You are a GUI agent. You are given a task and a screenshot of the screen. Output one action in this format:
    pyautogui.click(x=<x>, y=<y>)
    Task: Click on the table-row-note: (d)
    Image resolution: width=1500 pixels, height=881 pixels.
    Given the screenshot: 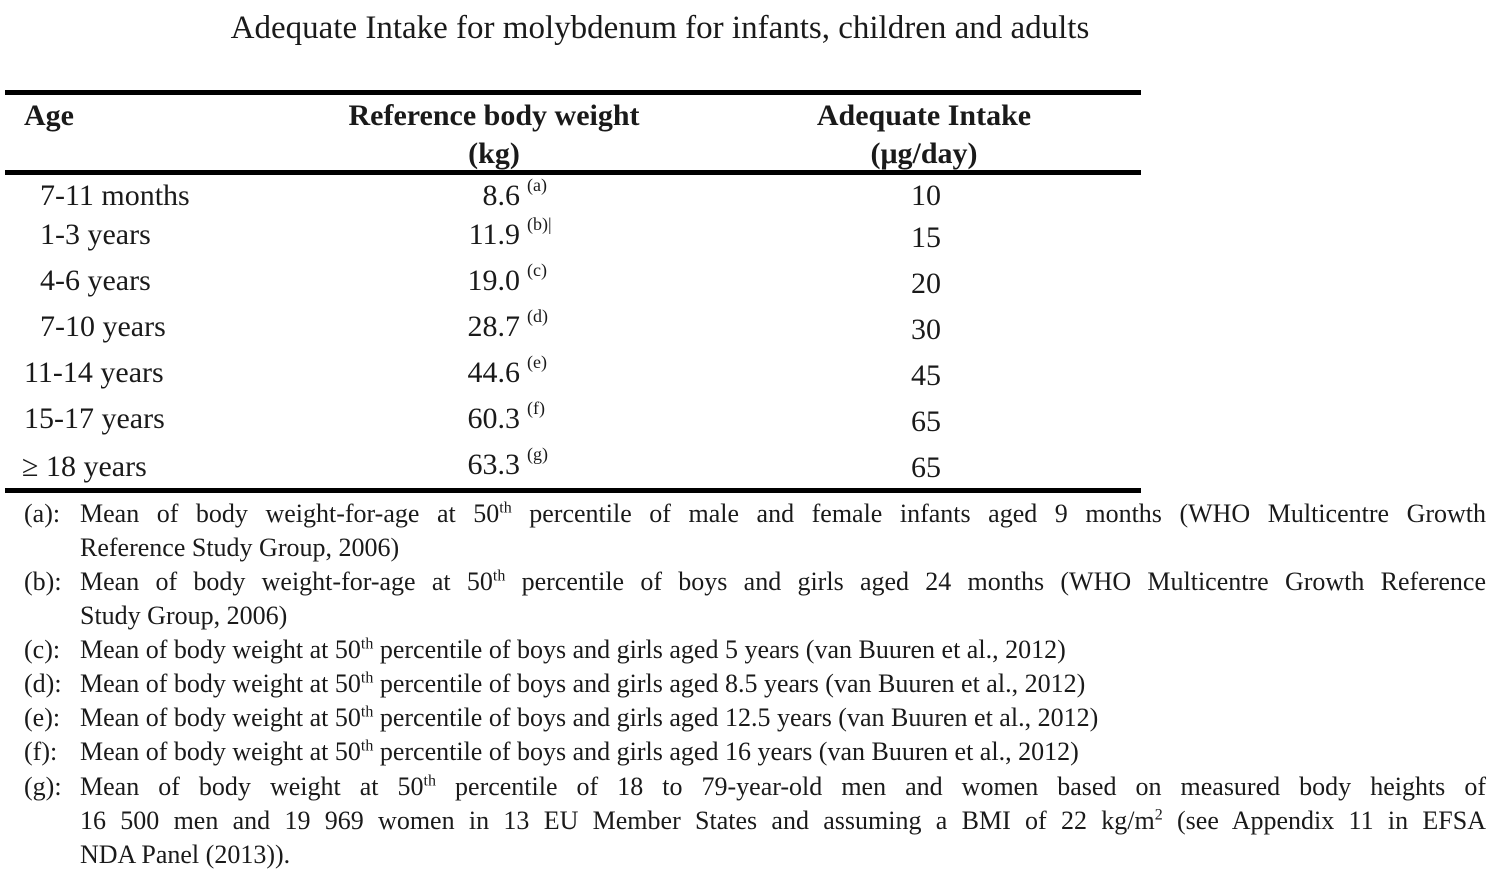 What is the action you would take?
    pyautogui.click(x=537, y=316)
    